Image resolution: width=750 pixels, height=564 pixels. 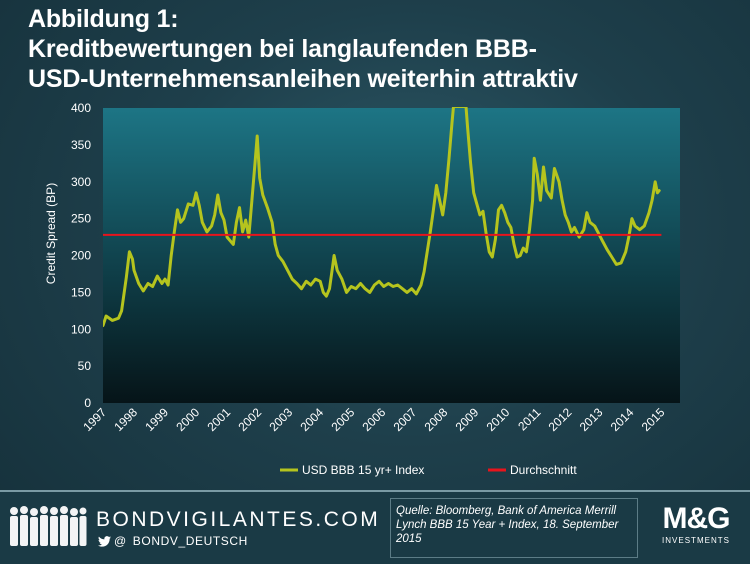 I want to click on x-tick-label: 2012, so click(x=560, y=419).